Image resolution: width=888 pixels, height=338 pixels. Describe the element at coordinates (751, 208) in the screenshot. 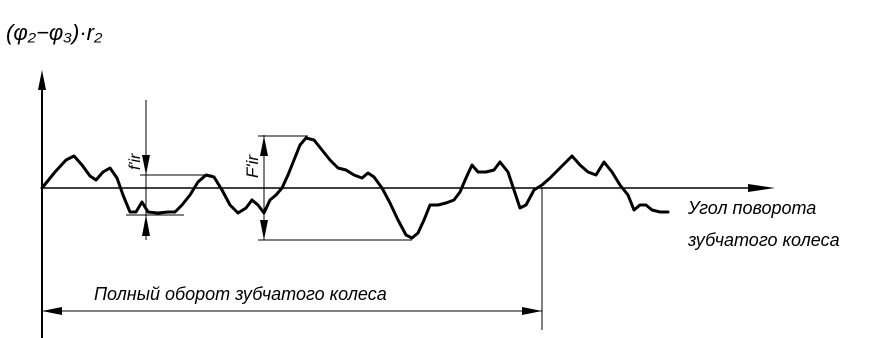

I see `x-axis-label-line1: Угол поворота` at that location.